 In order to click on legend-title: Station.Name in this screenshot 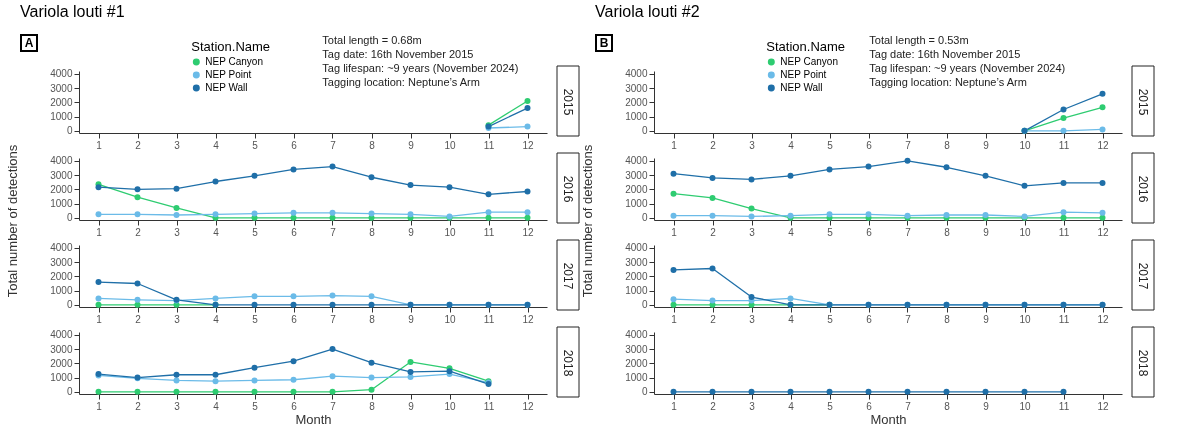, I will do `click(806, 46)`.